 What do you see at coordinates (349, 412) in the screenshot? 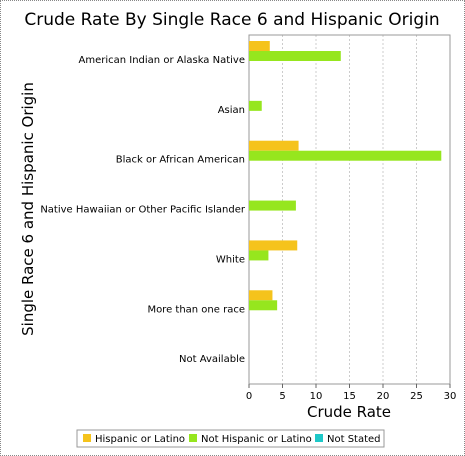
I see `x-axis-title: Crude Rate` at bounding box center [349, 412].